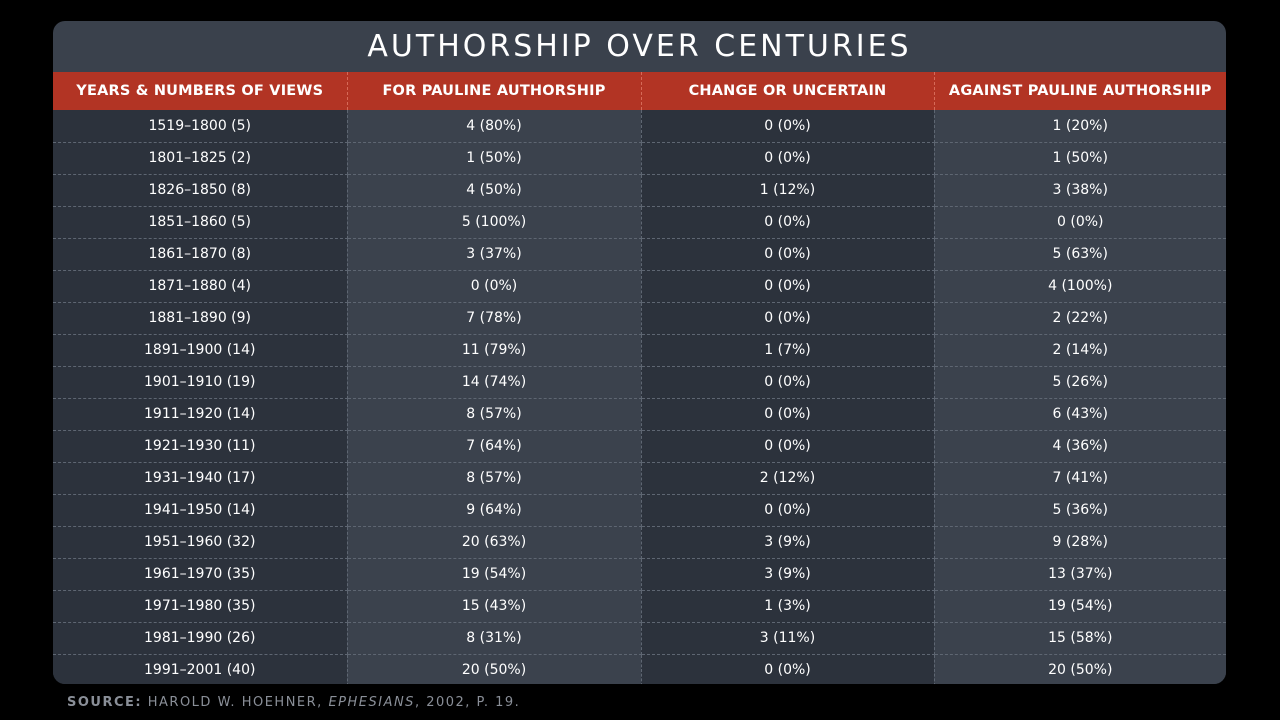 The height and width of the screenshot is (720, 1280). I want to click on table-row: 1931–1940 (17) 8 (57%) 2 (12%) 7 (41%), so click(639, 478).